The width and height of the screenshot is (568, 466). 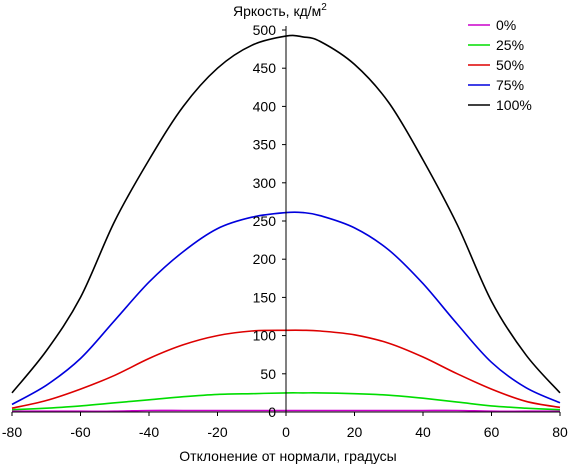 I want to click on y-tick-label: 400, so click(x=265, y=106).